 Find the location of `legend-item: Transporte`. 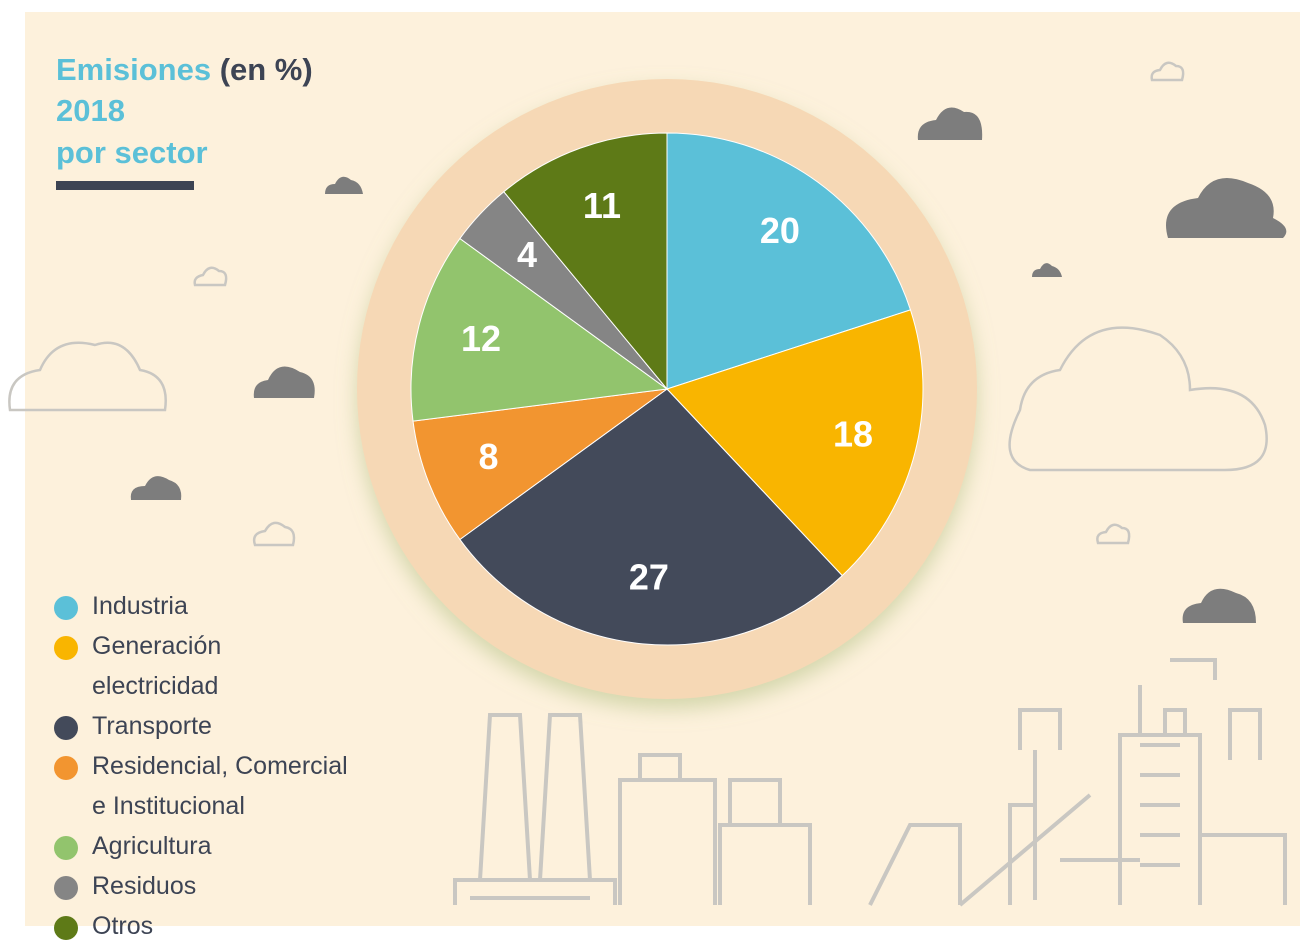

legend-item: Transporte is located at coordinates (204, 732).